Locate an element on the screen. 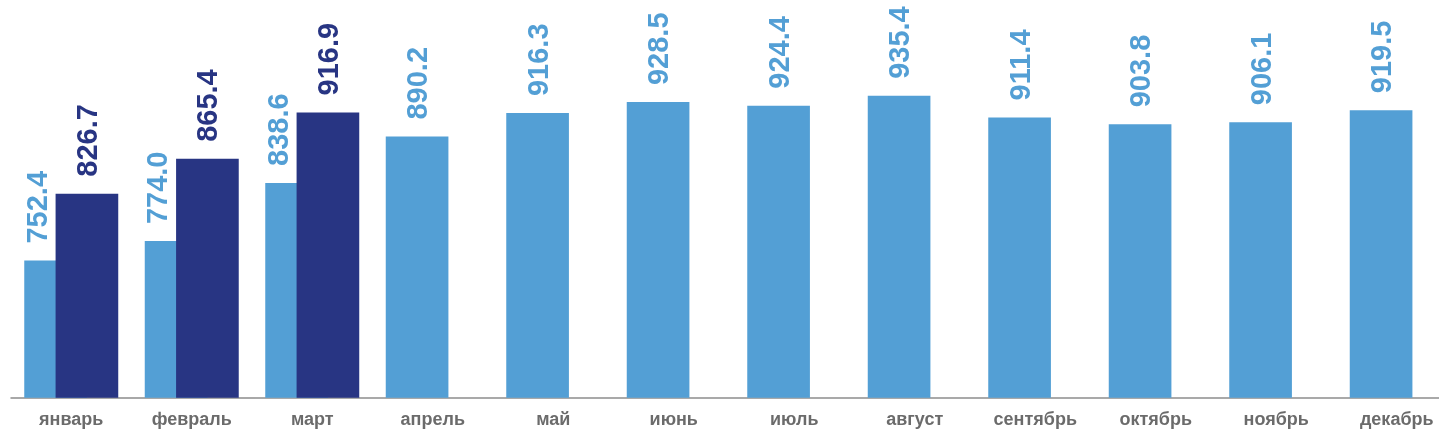  x-tick-label: февраль is located at coordinates (191, 418).